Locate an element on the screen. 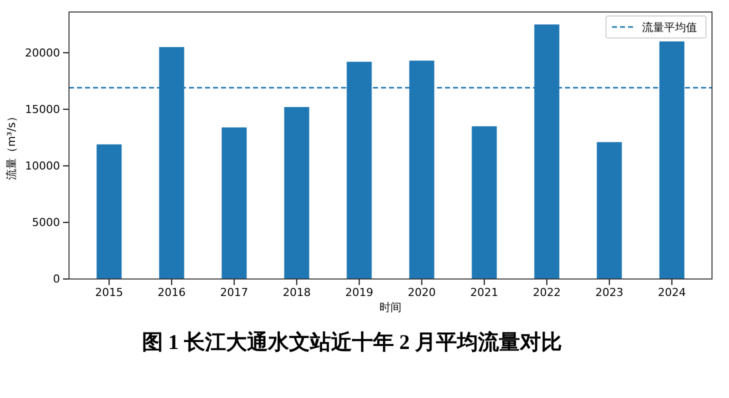 This screenshot has height=398, width=729. y-axis-title: 流量（m³/s） is located at coordinates (11, 145).